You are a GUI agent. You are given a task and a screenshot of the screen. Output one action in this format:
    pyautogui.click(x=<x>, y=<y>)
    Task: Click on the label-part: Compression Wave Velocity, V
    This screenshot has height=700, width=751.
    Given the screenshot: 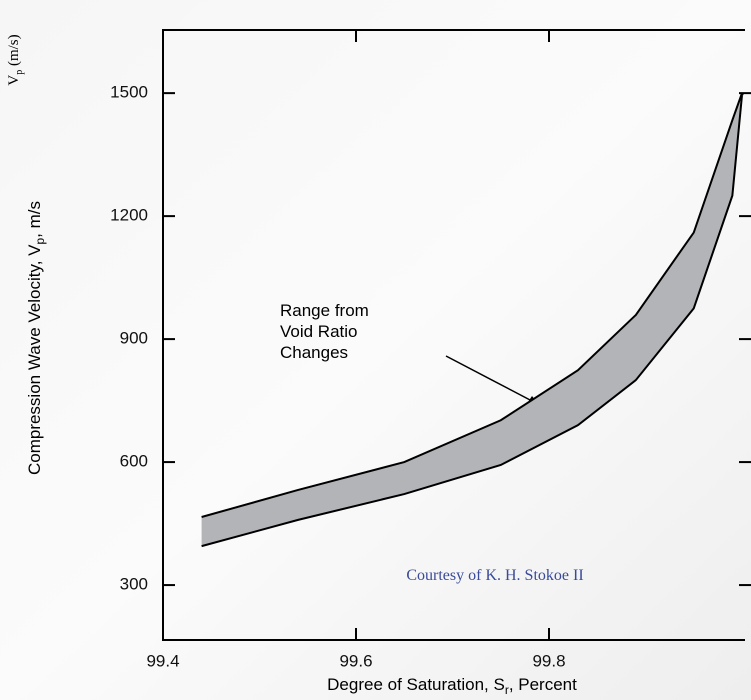 What is the action you would take?
    pyautogui.click(x=34, y=359)
    